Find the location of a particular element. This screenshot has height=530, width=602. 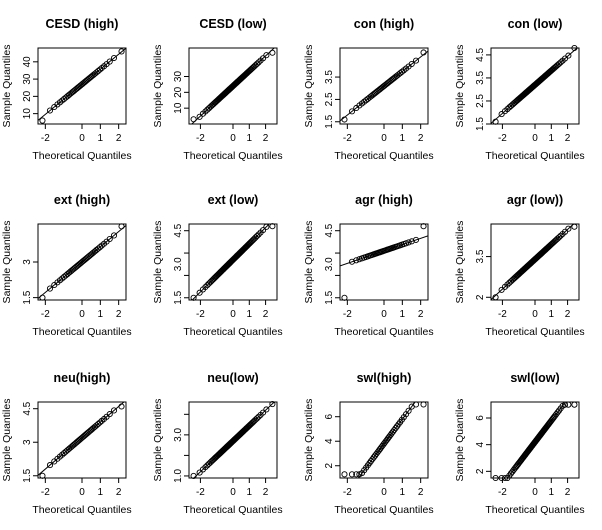

panel-title: ext (low) is located at coordinates (233, 200).